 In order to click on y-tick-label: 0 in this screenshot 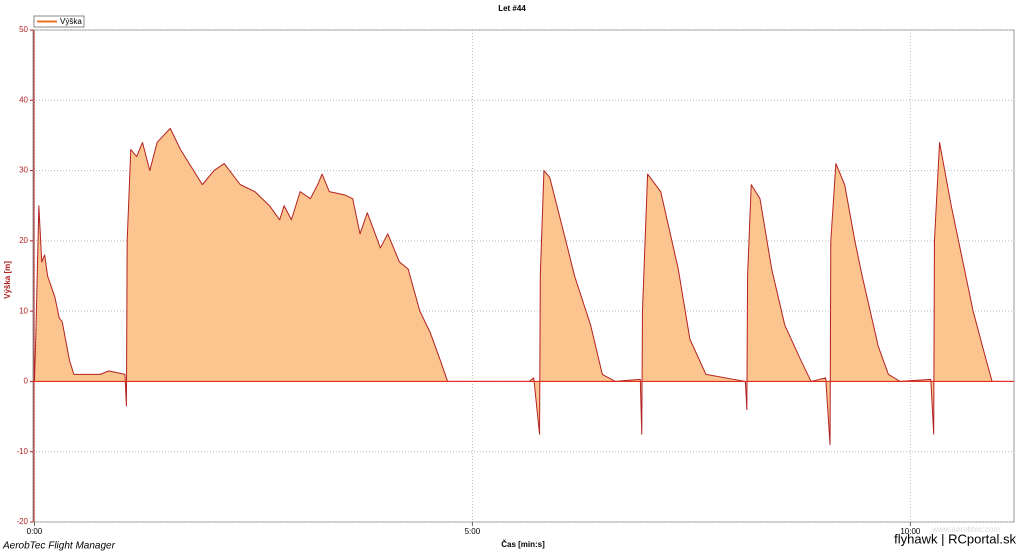, I will do `click(26, 381)`.